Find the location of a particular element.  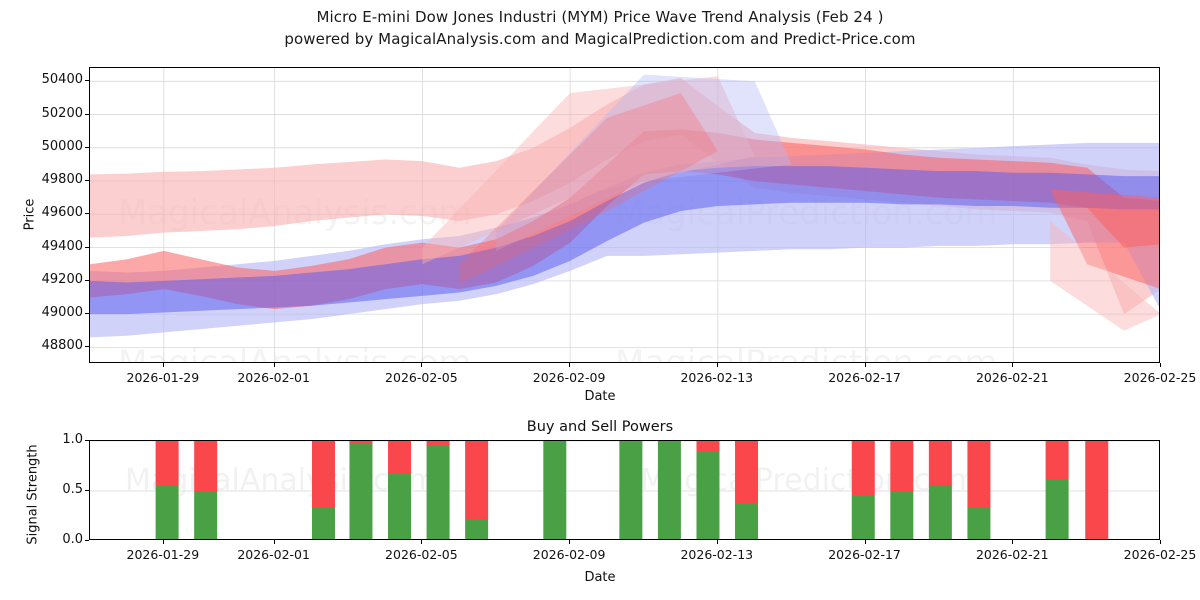

signal-x-tick: 2026-01-29 is located at coordinates (163, 554).